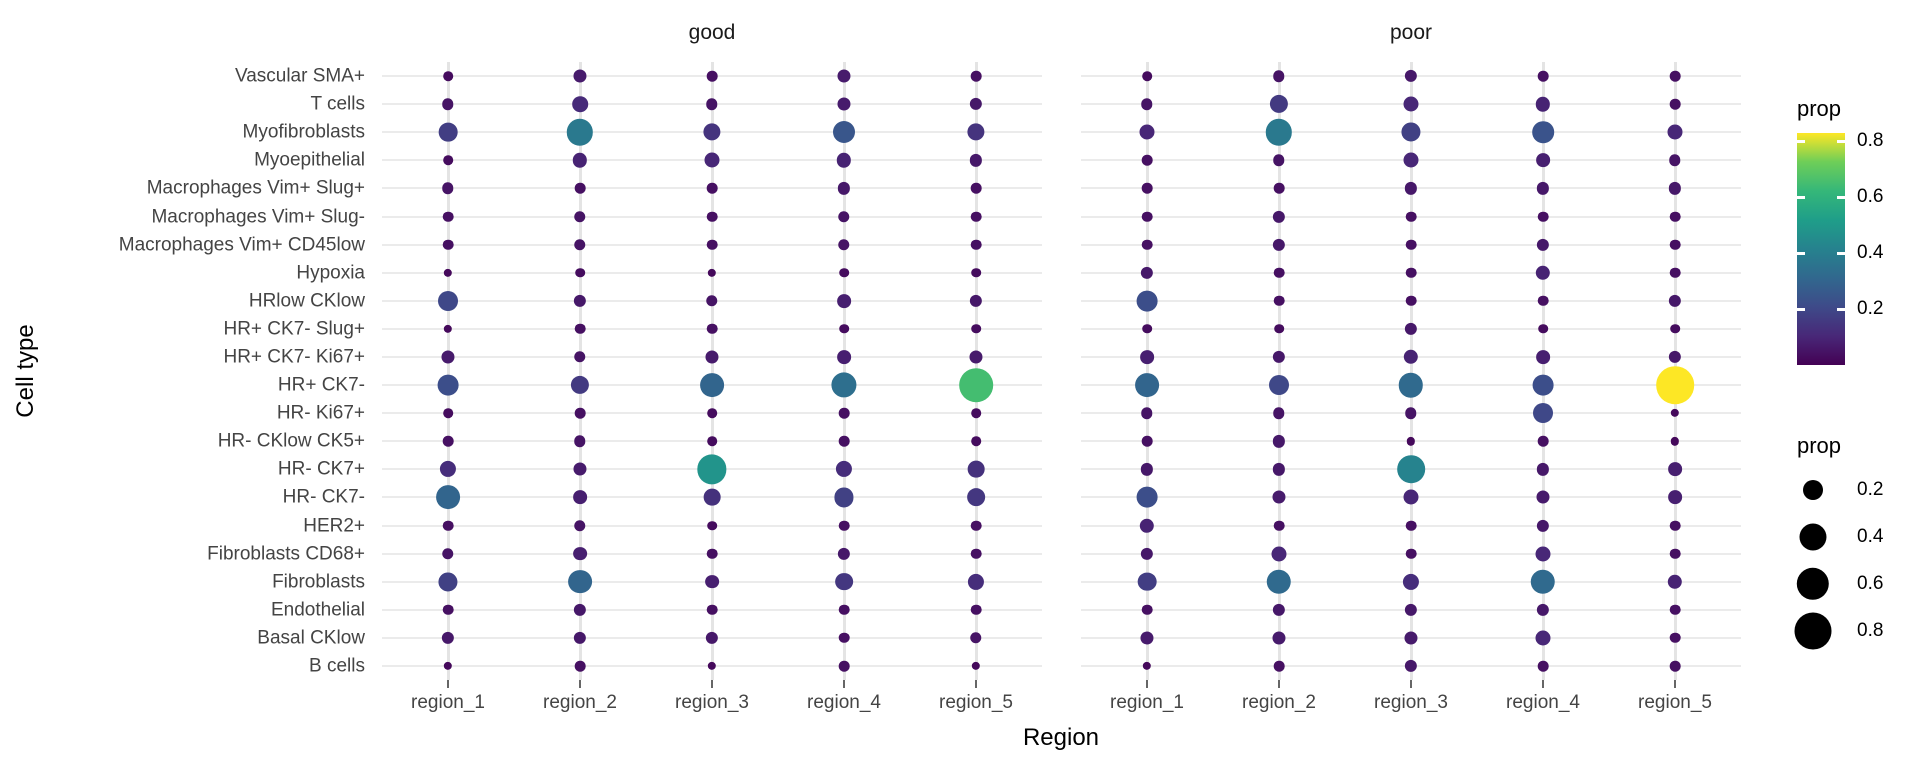  I want to click on y-tick-label: HR- Ki67+, so click(320, 413).